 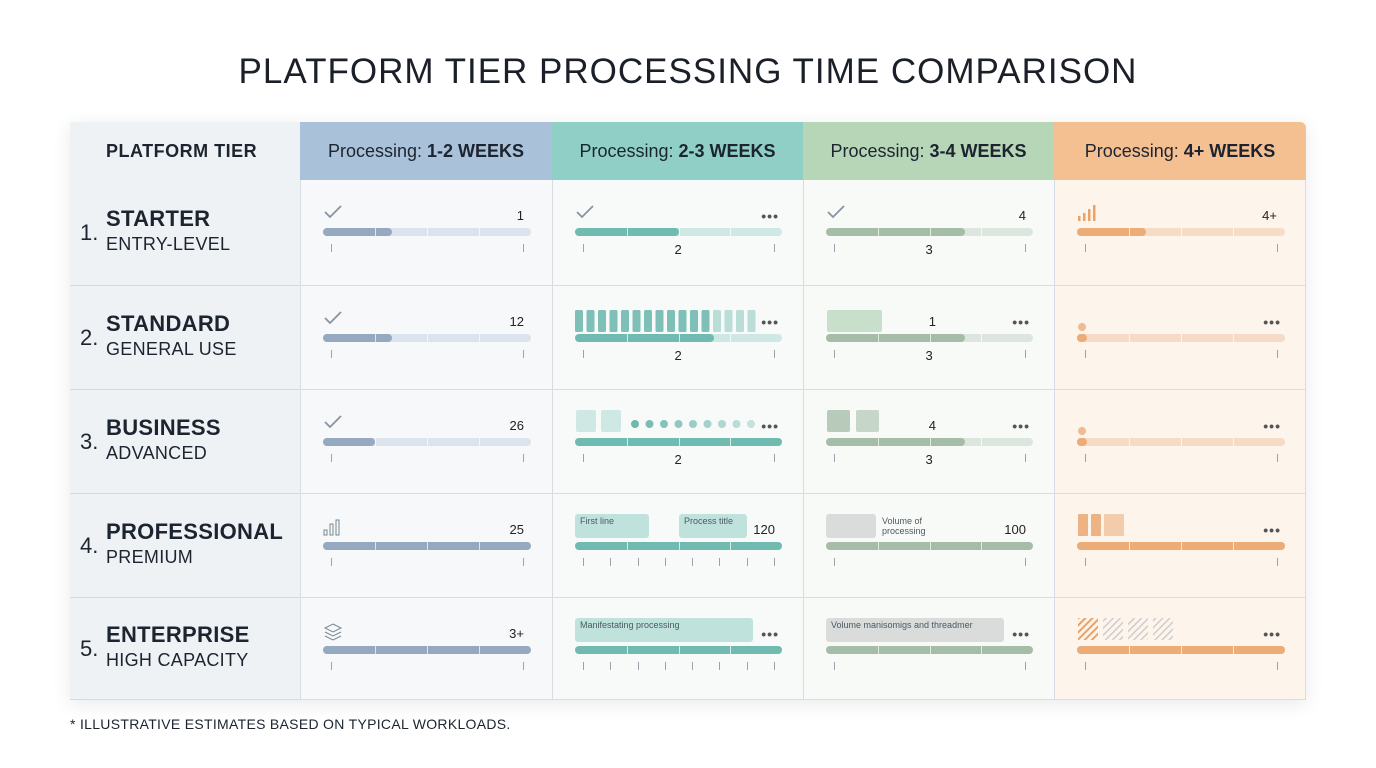 I want to click on cell-bottom-value: 2, so click(x=678, y=459).